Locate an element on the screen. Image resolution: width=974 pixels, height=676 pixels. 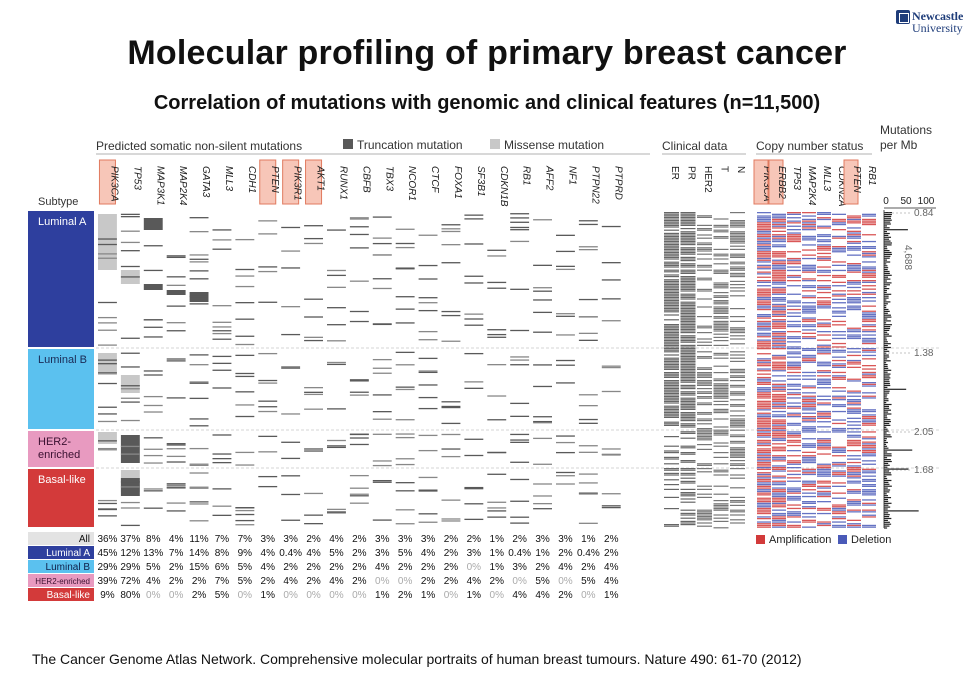
freq-cell: 5% is located at coordinates (336, 553).